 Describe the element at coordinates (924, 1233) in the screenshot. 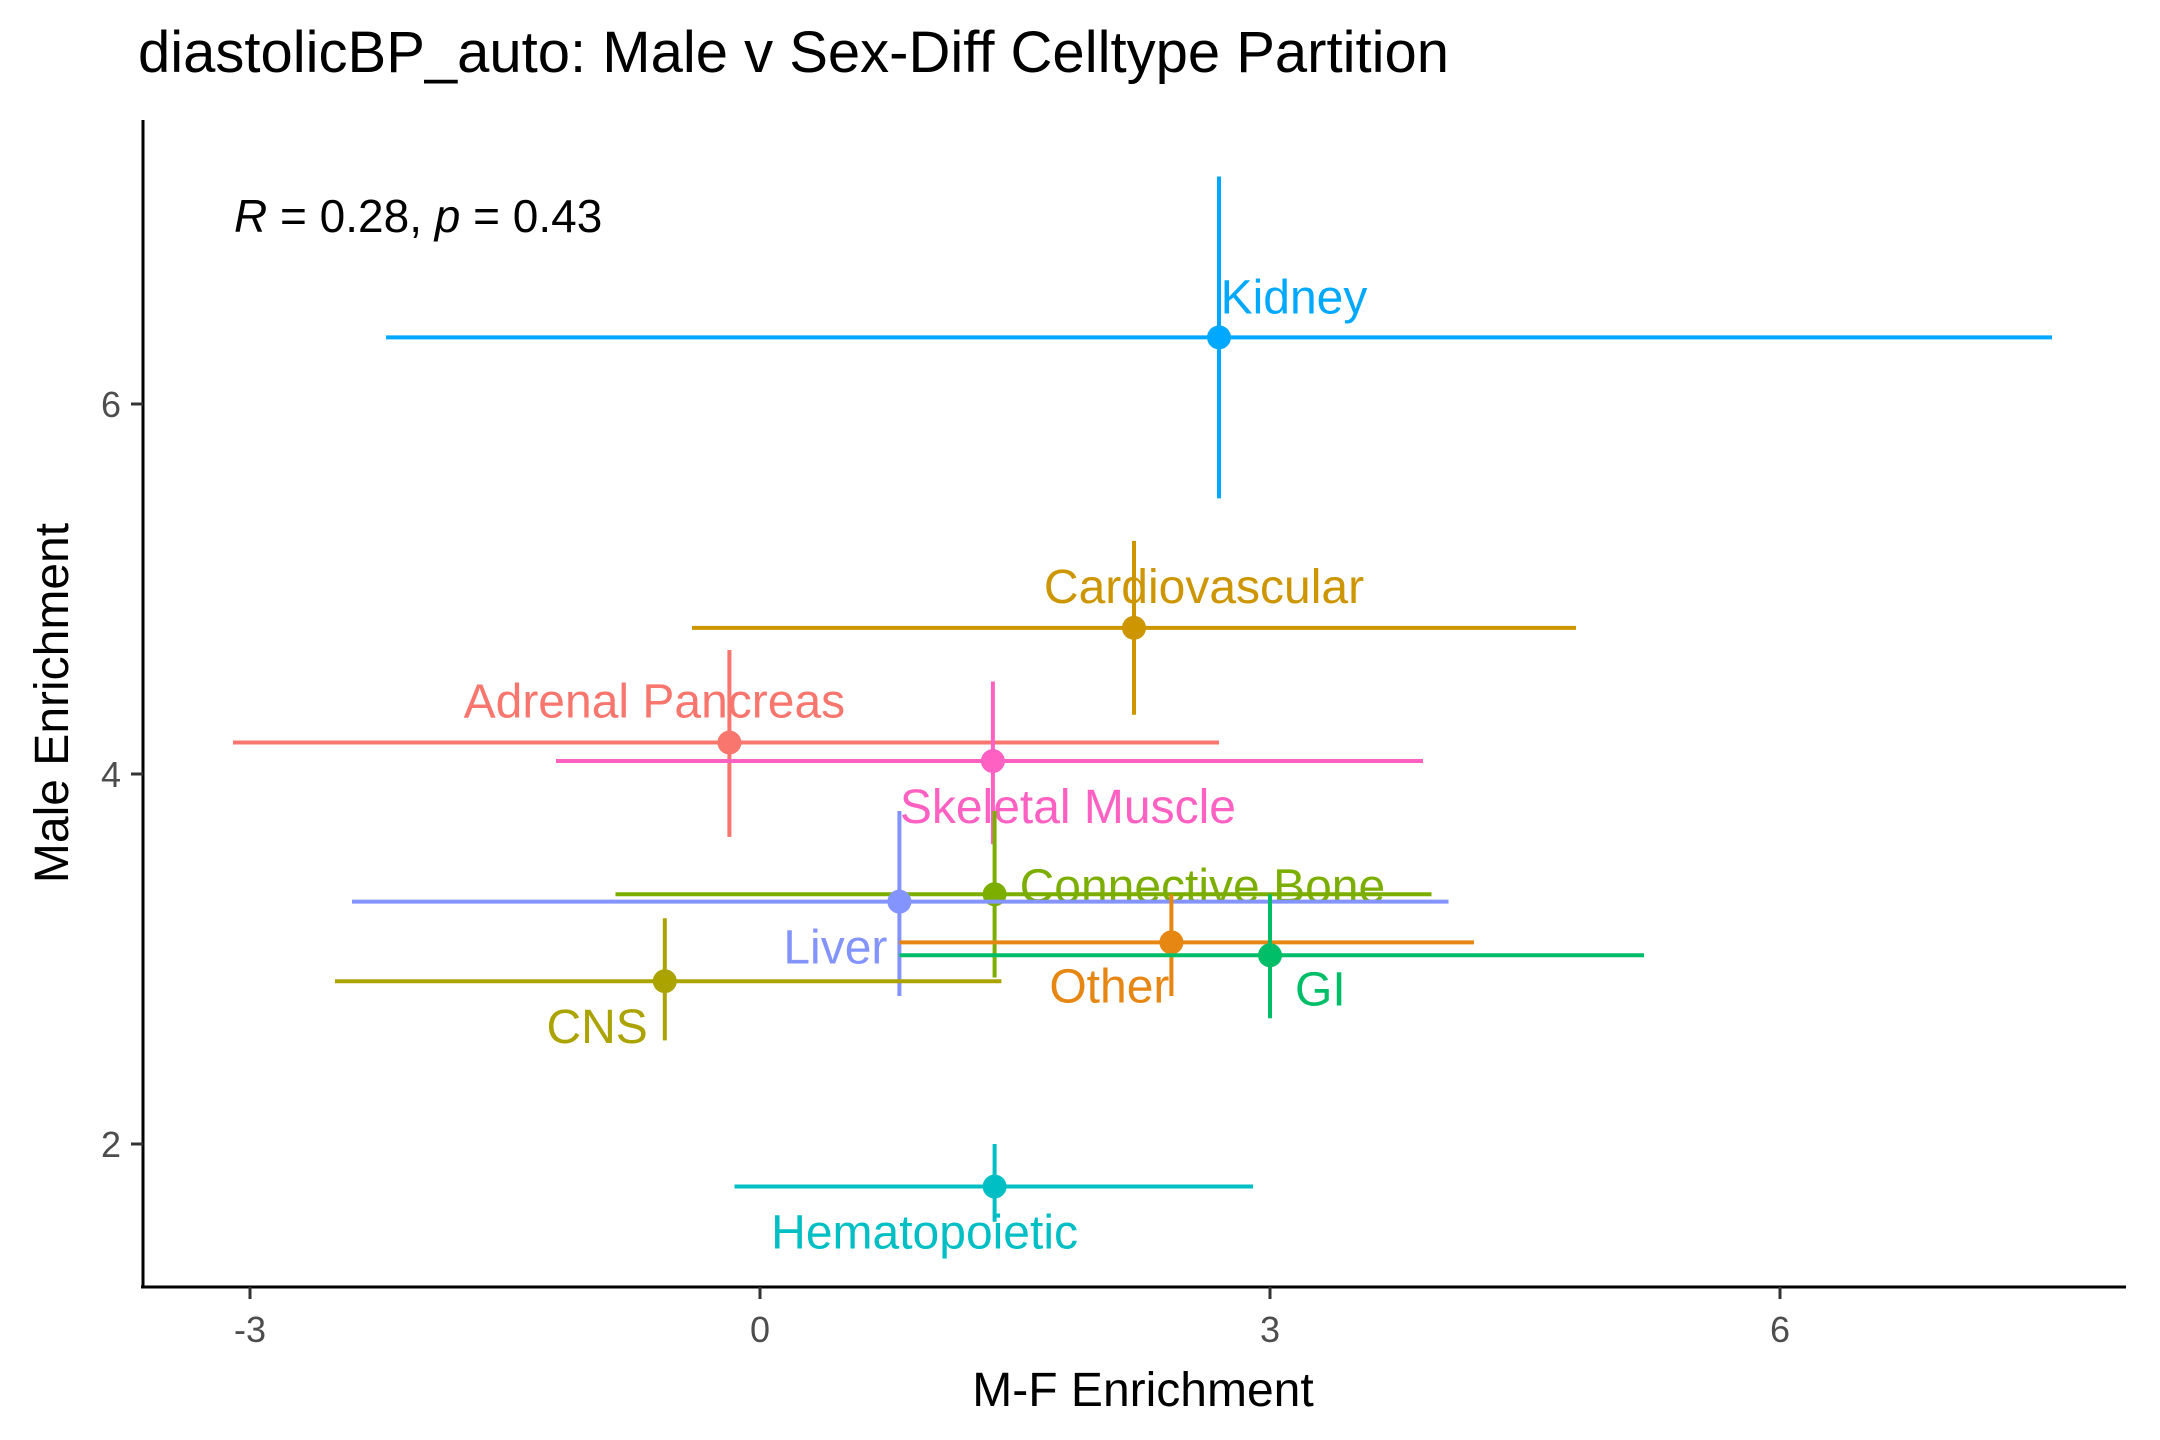

I see `label-hematopoietic: Hematopoietic` at that location.